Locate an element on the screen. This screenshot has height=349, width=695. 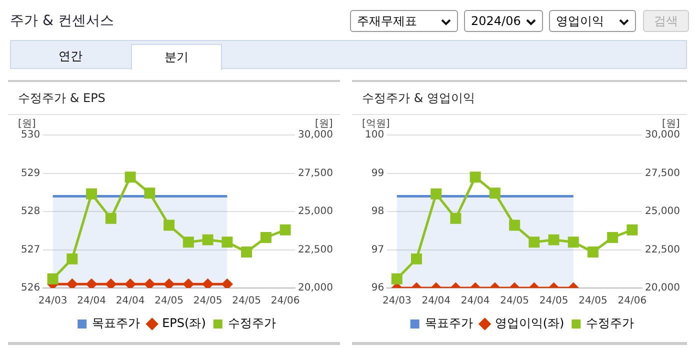
y-tick-label: 96 is located at coordinates (377, 288).